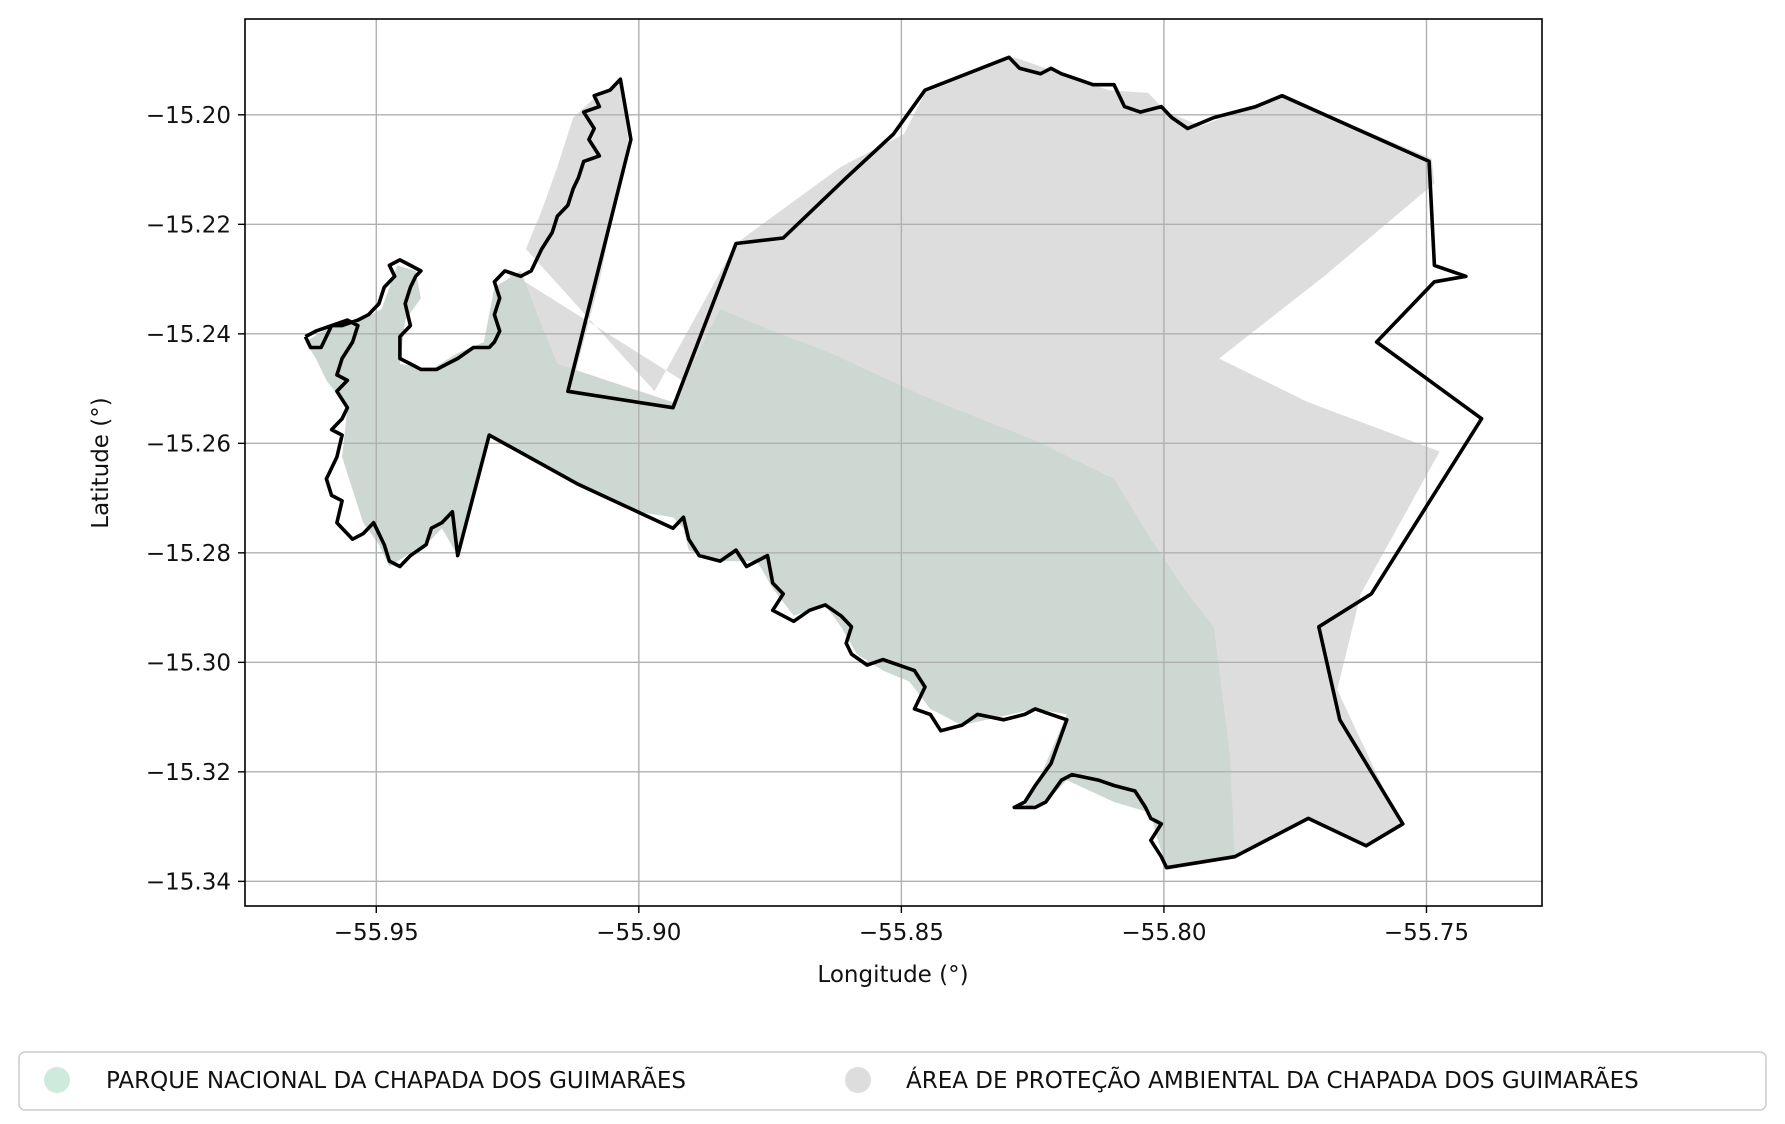 The image size is (1785, 1124). I want to click on x-tick-label: −55.75, so click(1426, 933).